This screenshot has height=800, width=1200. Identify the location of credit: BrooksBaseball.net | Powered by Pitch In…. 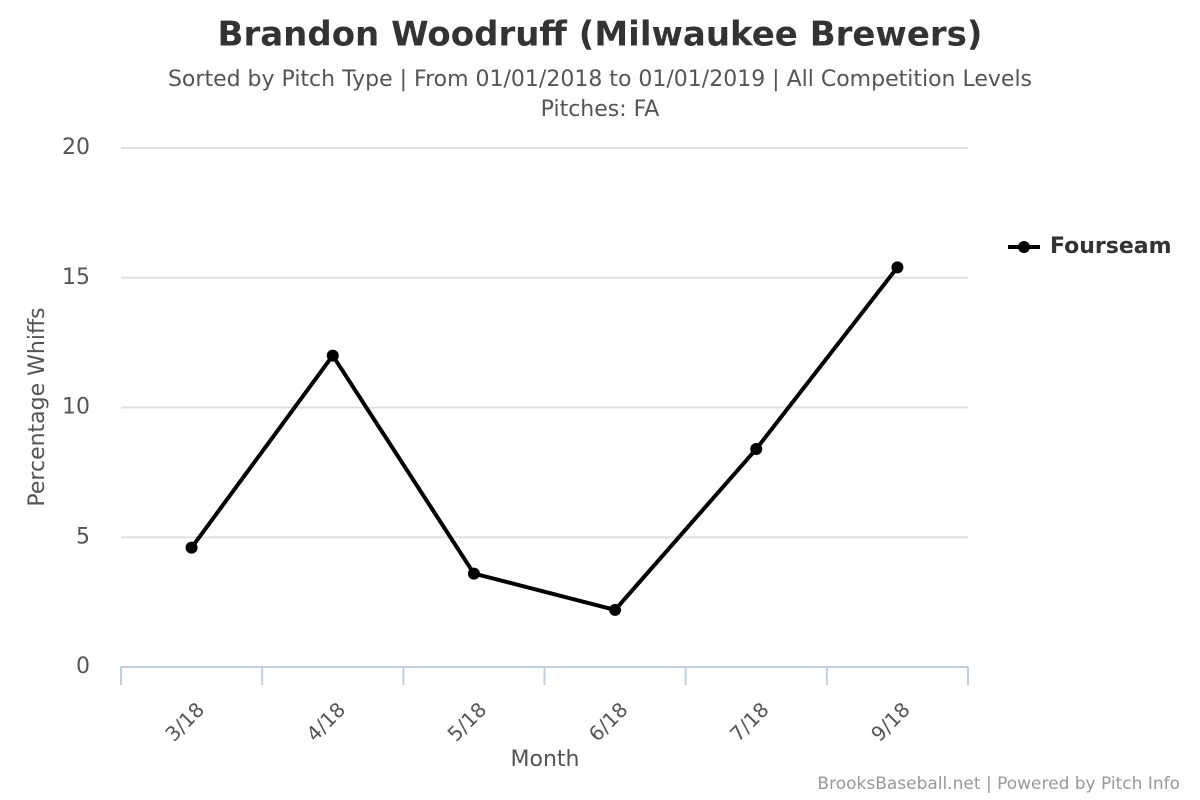
(998, 784).